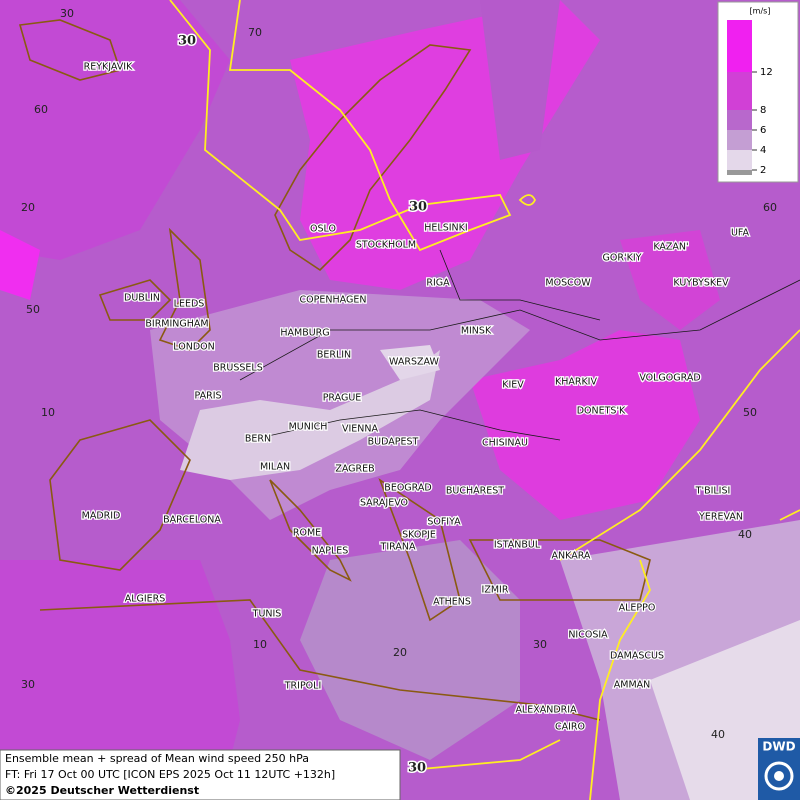 The image size is (800, 800). I want to click on city-label: ROME, so click(307, 533).